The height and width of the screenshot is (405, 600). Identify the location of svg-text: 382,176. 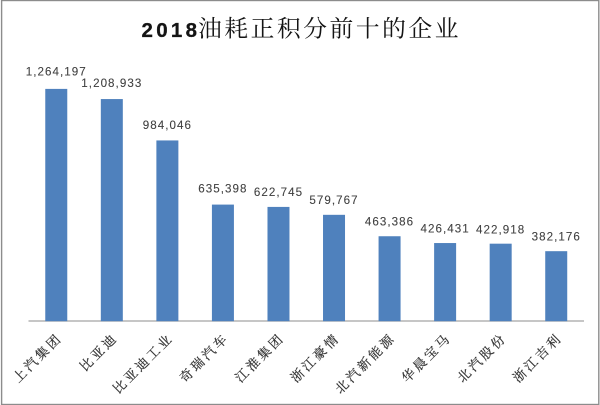
(556, 237).